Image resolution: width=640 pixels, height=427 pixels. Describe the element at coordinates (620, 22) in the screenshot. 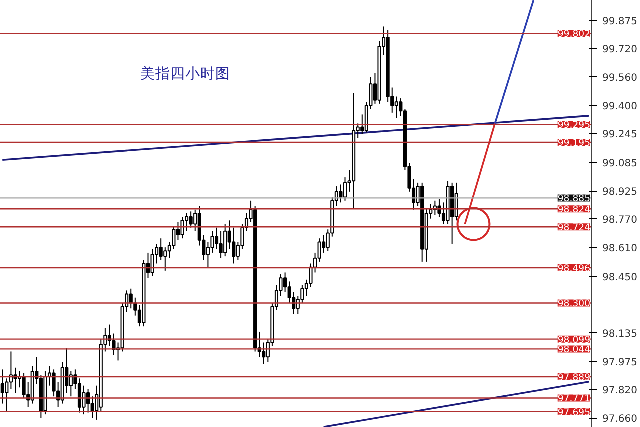

I see `y-tick-label: 99.875` at that location.